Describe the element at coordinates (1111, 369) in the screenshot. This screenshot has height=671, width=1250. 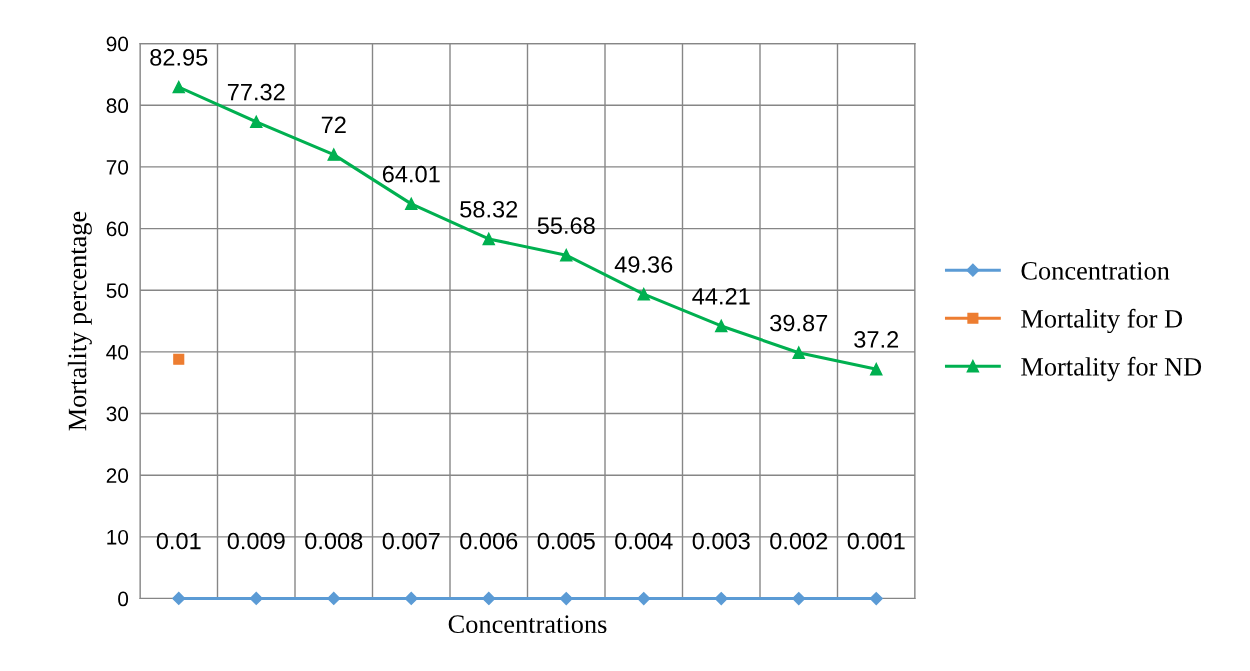
I see `legend-label: Mortality for ND` at that location.